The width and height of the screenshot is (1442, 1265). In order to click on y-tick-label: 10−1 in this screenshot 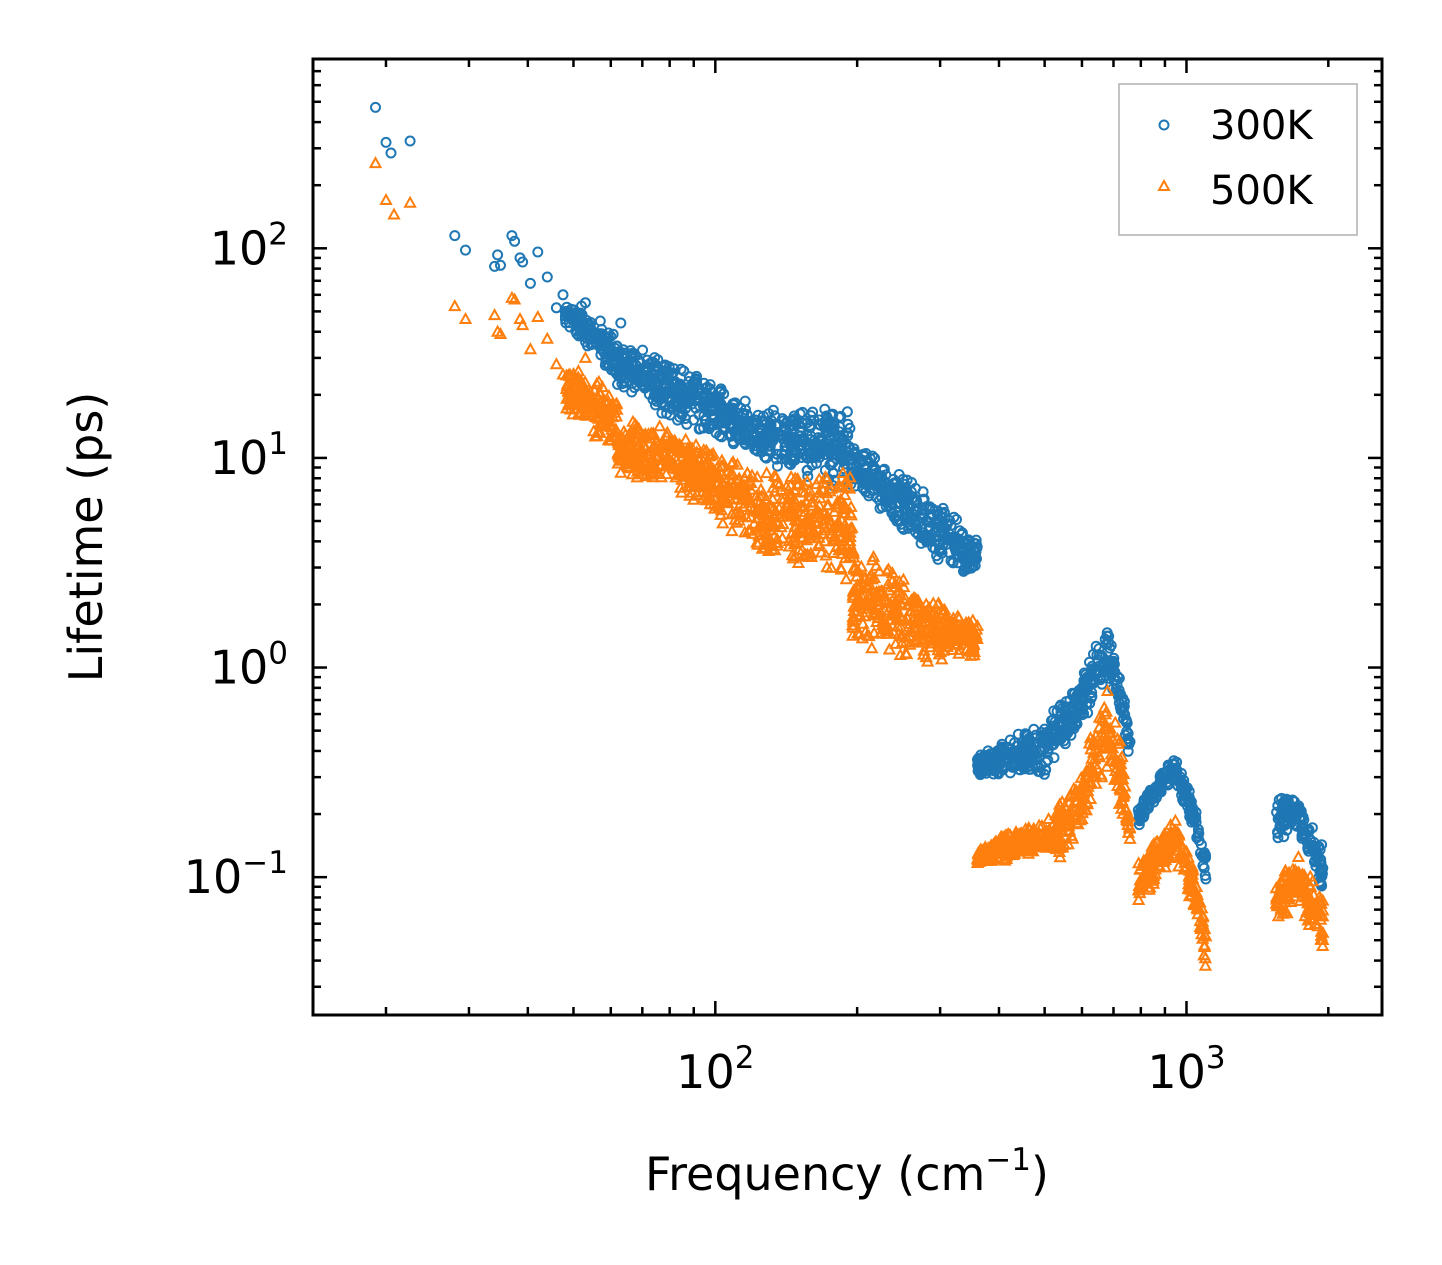, I will do `click(236, 874)`.